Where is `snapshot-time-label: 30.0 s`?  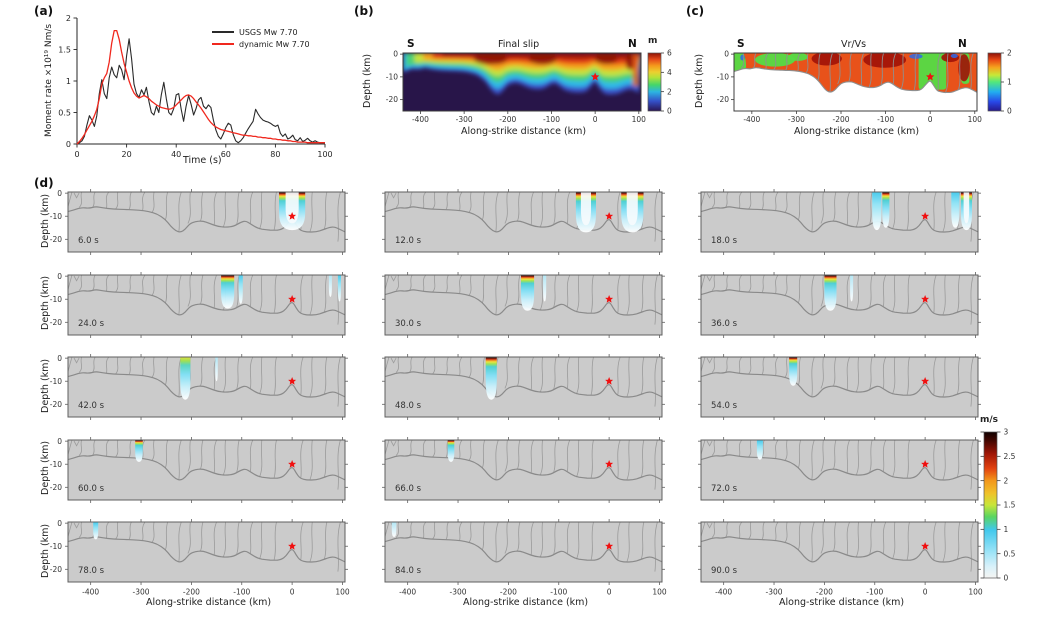
snapshot-time-label: 30.0 s is located at coordinates (408, 324).